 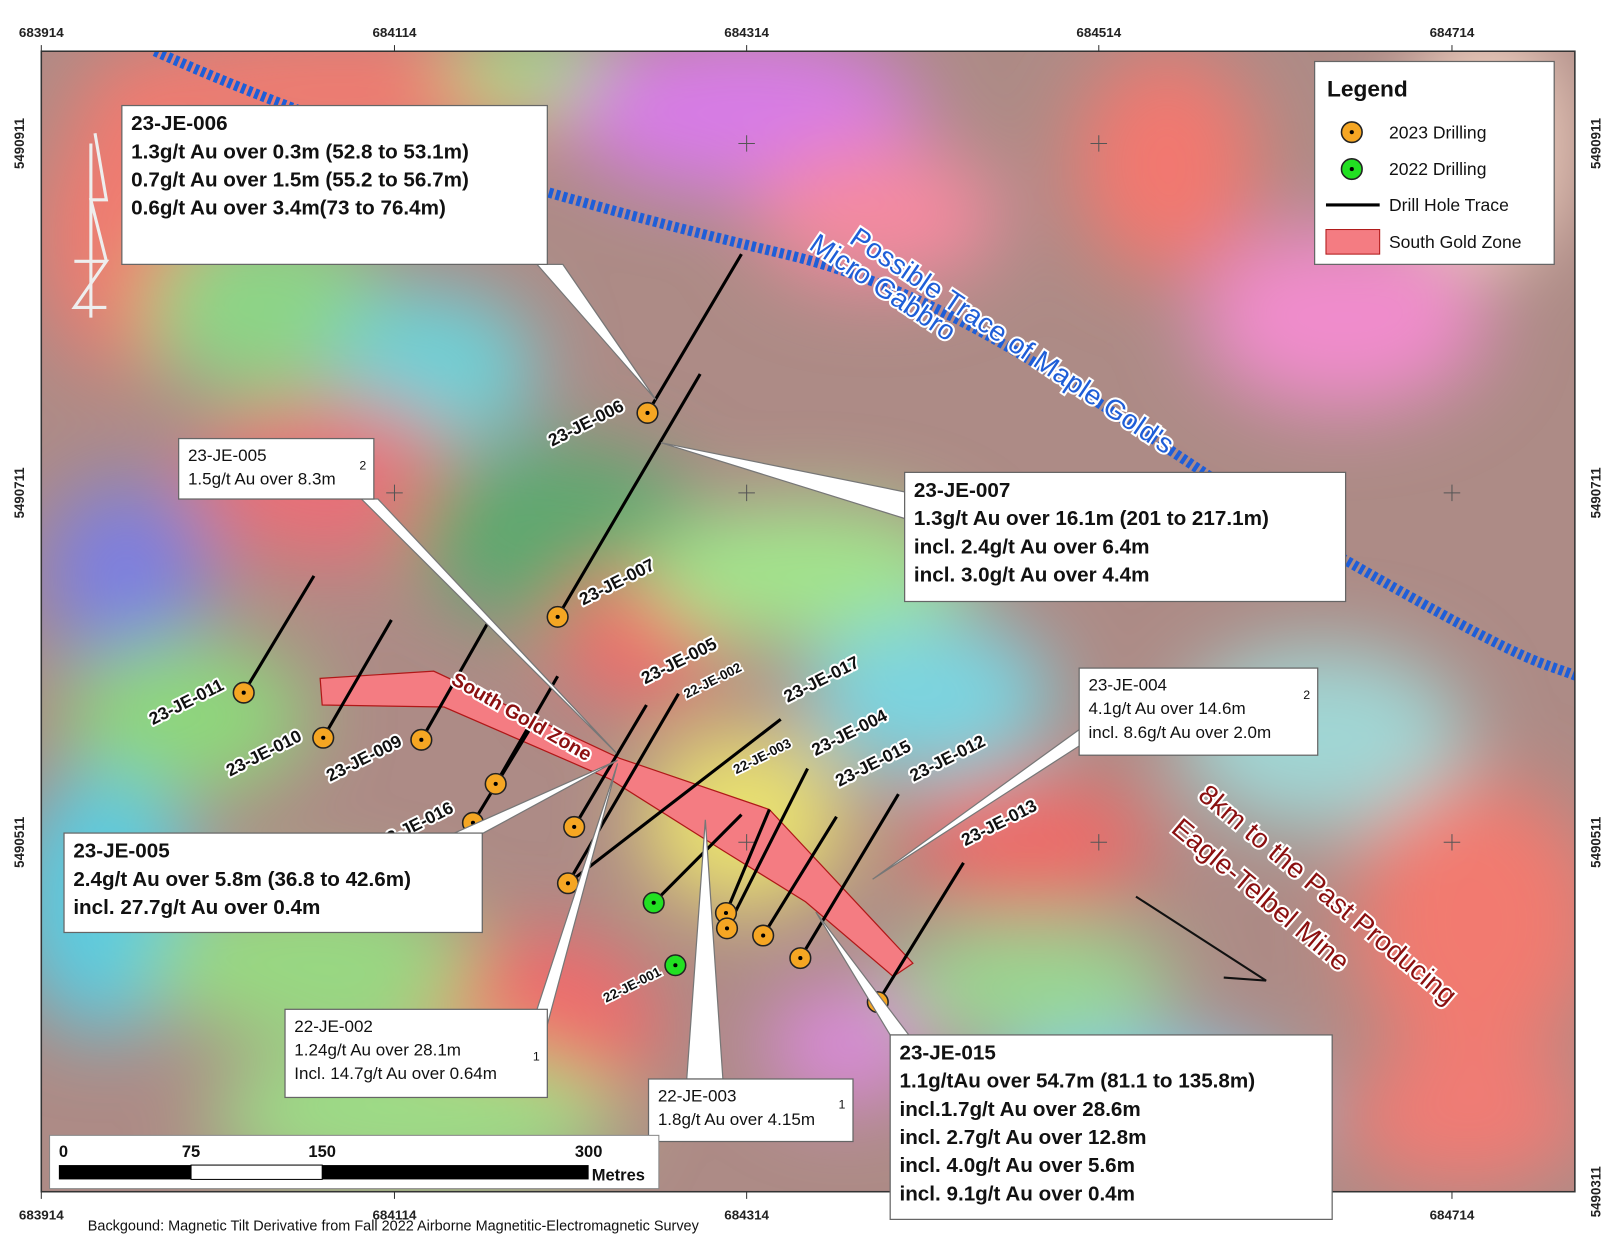 What do you see at coordinates (41, 32) in the screenshot?
I see `x-coord-top: 683914` at bounding box center [41, 32].